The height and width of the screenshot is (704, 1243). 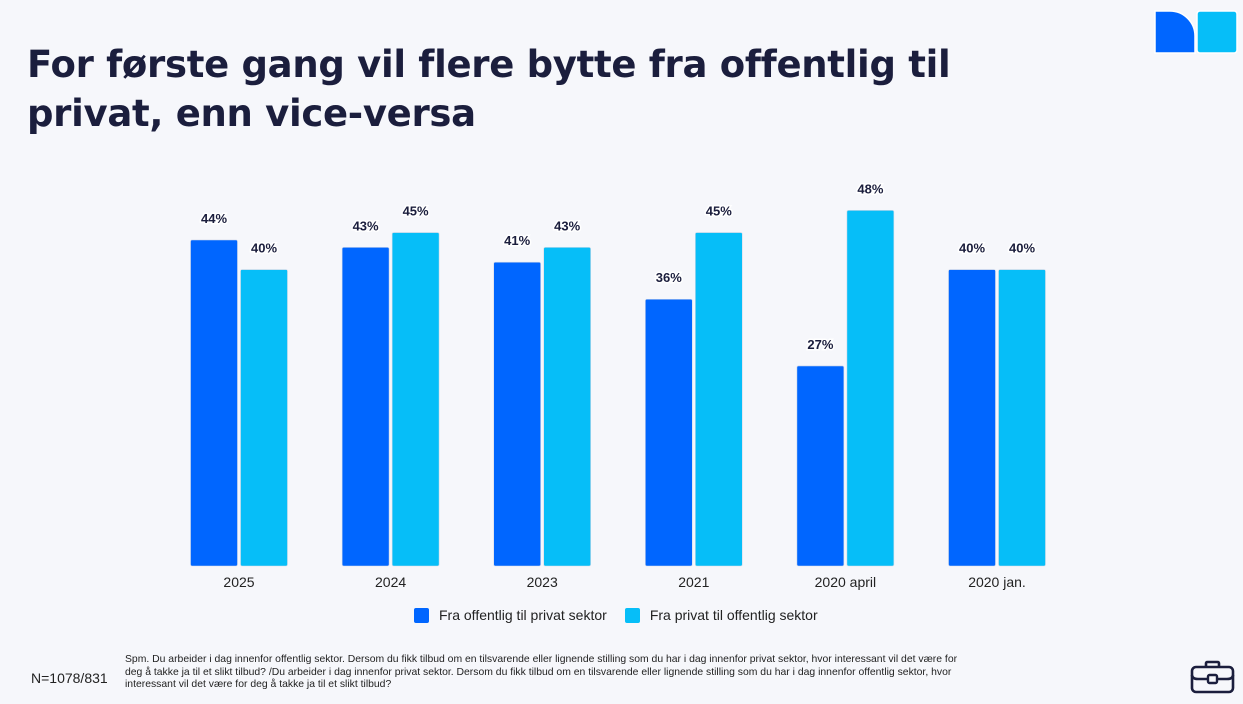 I want to click on data-label: 36%, so click(x=669, y=277).